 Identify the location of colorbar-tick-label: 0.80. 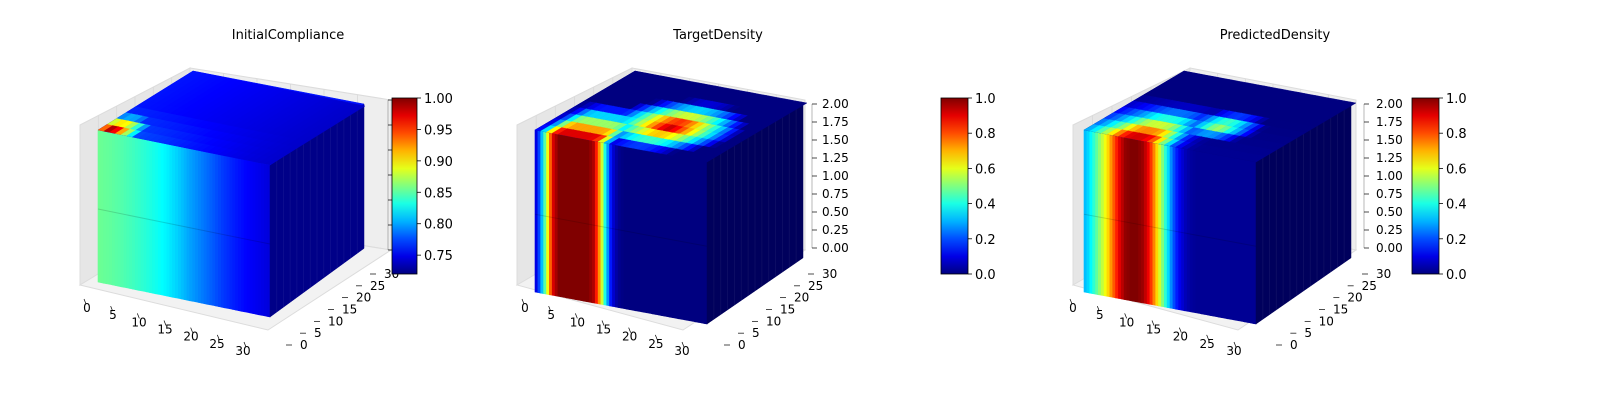
(438, 225).